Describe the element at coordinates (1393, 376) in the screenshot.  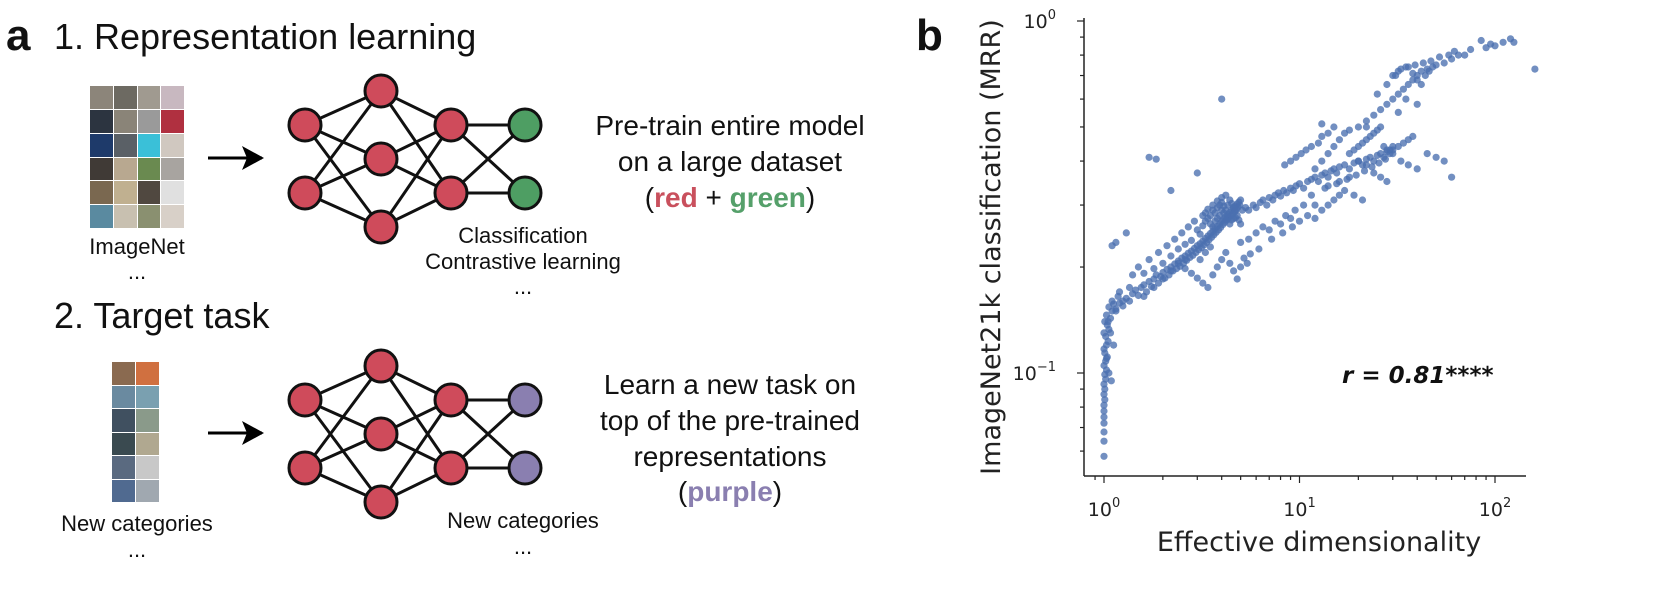
I see `correlation-value: r = 0.81` at that location.